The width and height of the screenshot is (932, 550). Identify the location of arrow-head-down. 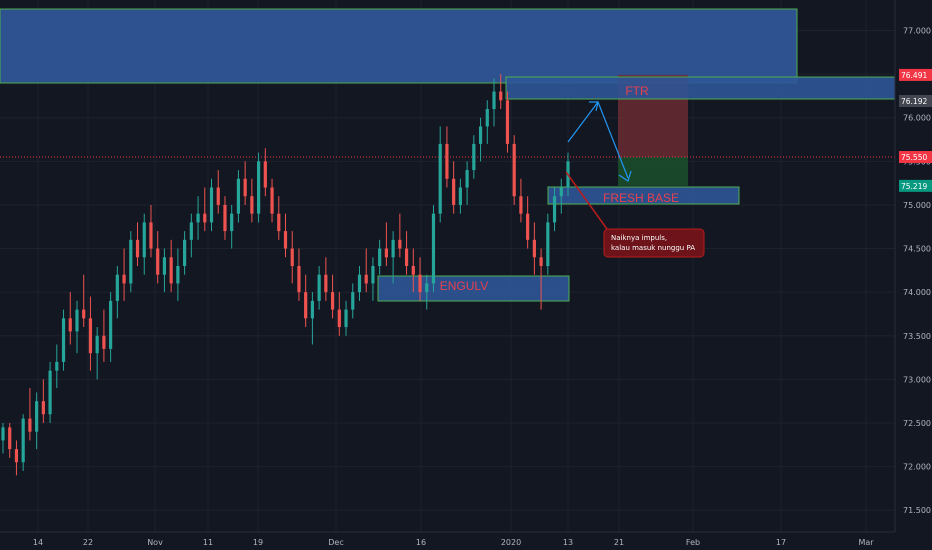
(625, 176).